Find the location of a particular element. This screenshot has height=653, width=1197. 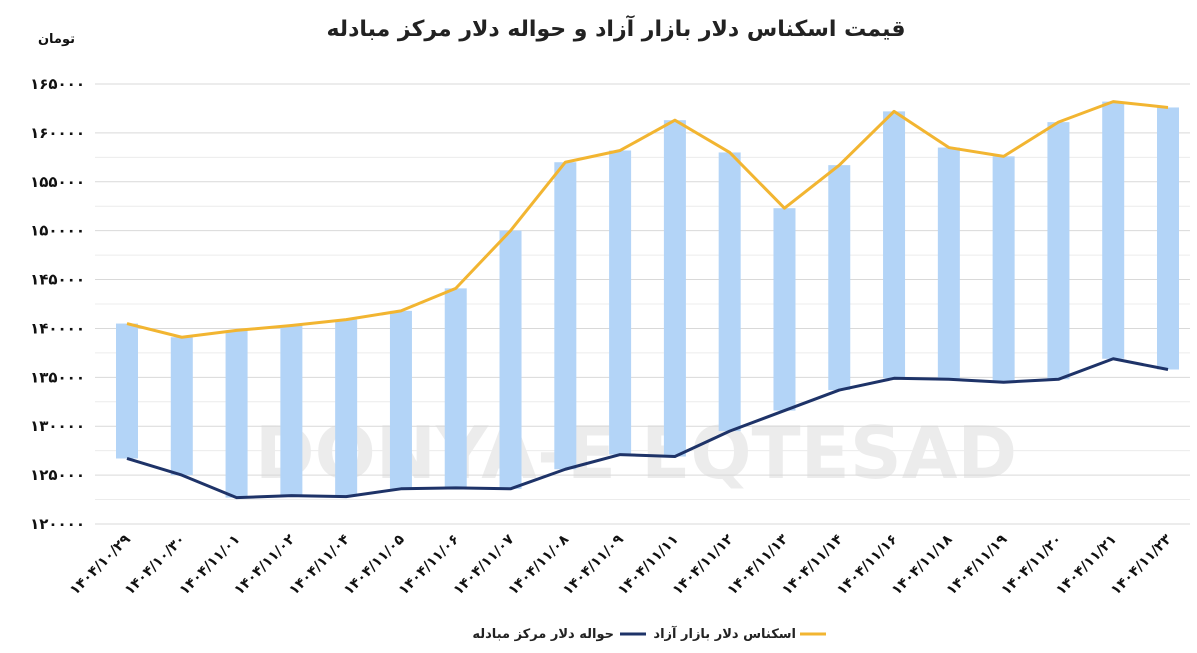

y-tick-label: ۱۳۵۰۰۰ is located at coordinates (57, 377).